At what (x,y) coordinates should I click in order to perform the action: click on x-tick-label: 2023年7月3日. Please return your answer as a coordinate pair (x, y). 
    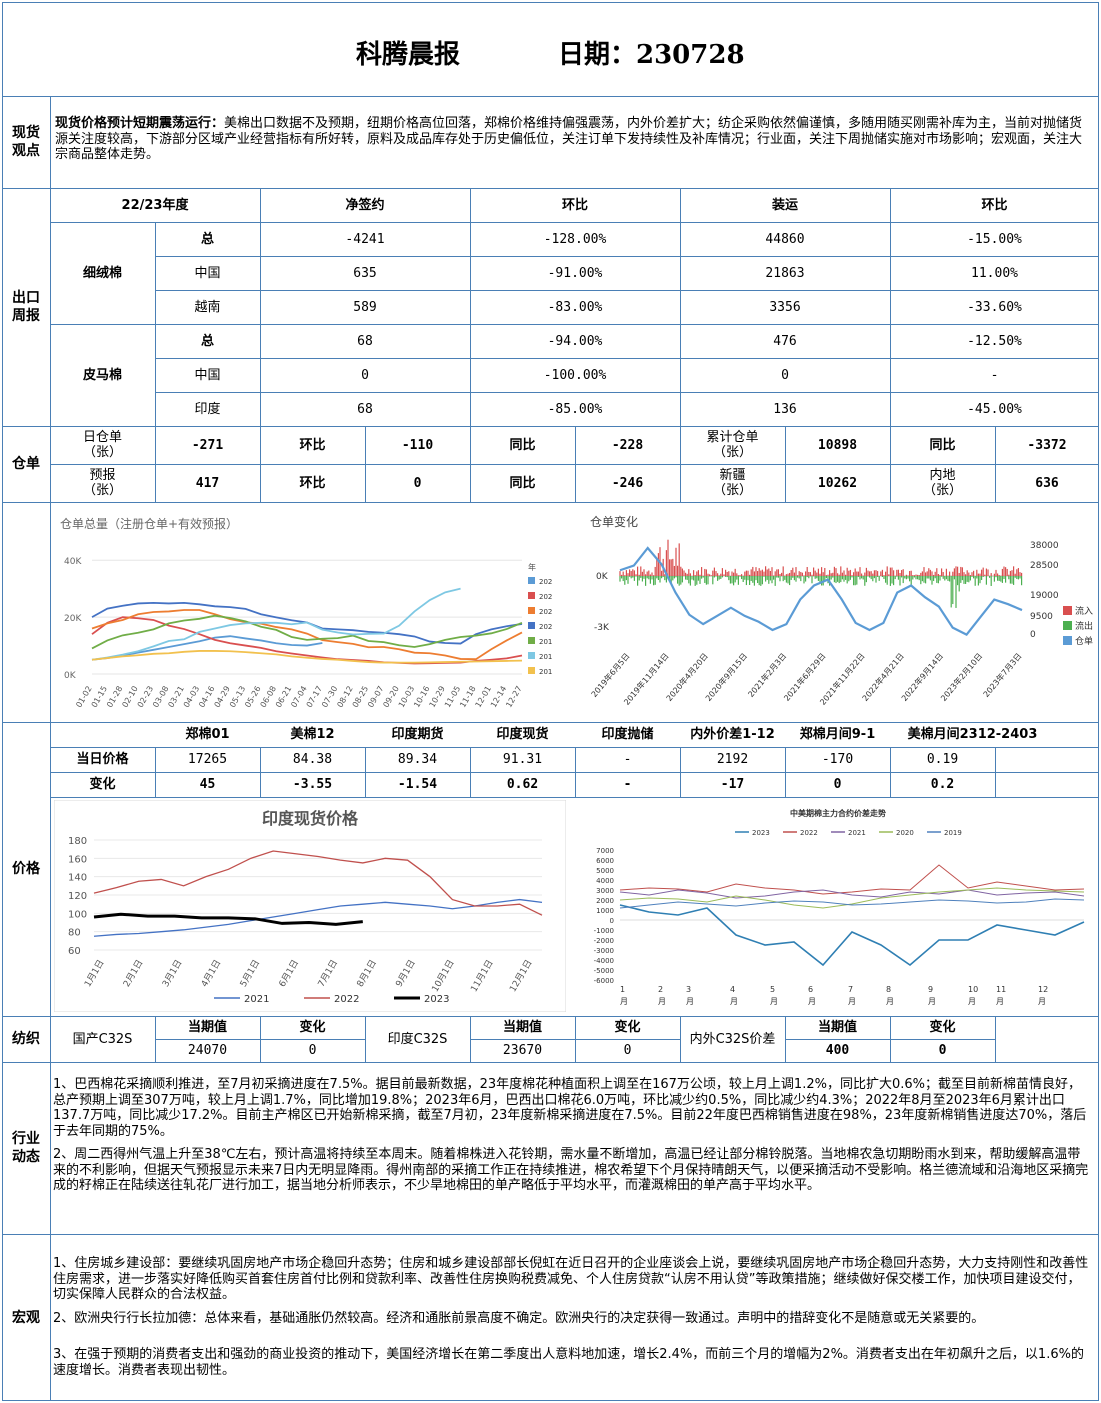
    Looking at the image, I should click on (1002, 675).